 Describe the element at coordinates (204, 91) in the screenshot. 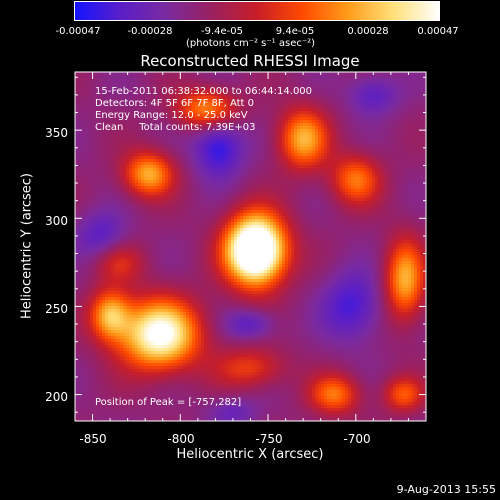

I see `time-range-label: 15-Feb-2011 06:38:32.000 to 06:44:14.000` at that location.